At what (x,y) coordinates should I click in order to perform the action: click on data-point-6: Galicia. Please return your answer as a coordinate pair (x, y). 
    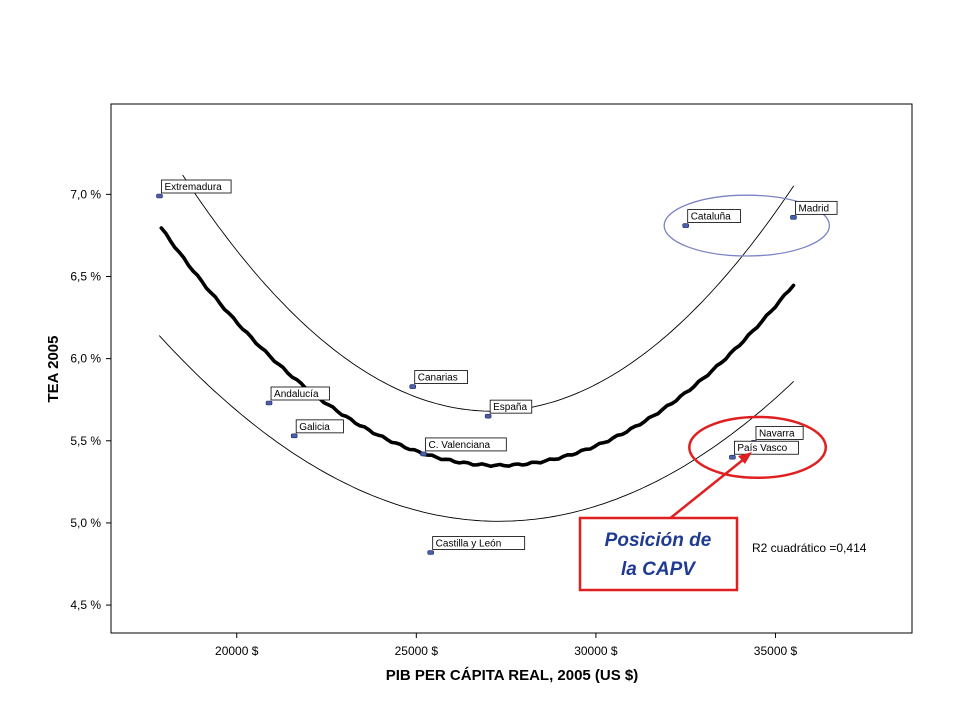
    Looking at the image, I should click on (317, 429).